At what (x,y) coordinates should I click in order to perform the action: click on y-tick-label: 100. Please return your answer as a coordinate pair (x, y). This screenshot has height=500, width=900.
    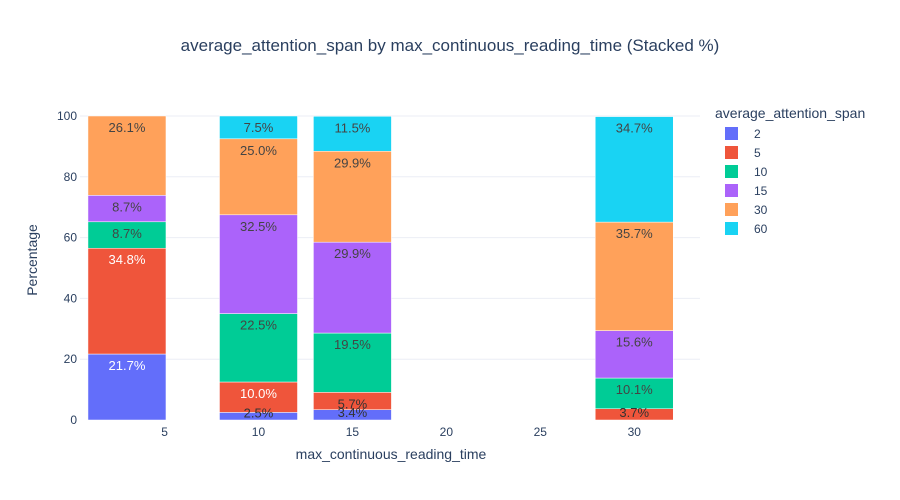
    Looking at the image, I should click on (67, 116).